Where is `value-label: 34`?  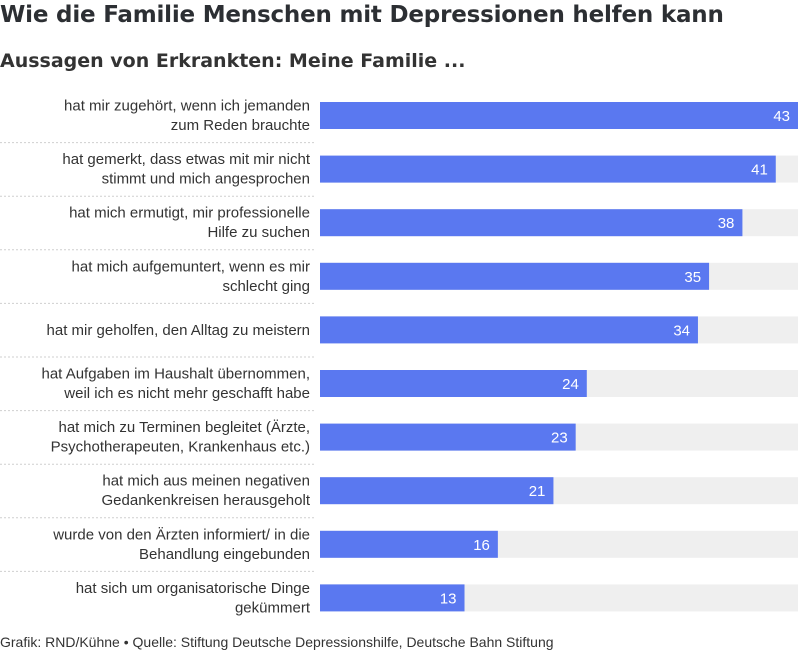 value-label: 34 is located at coordinates (681, 330).